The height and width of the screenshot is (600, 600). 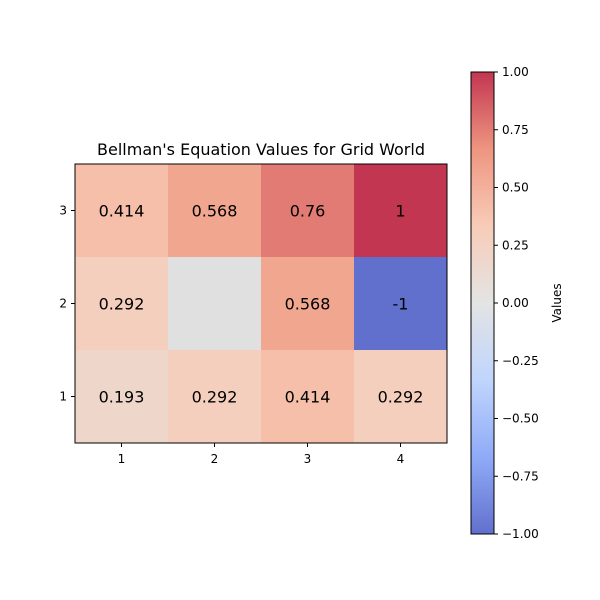 I want to click on y-tick-label: 1, so click(x=63, y=397).